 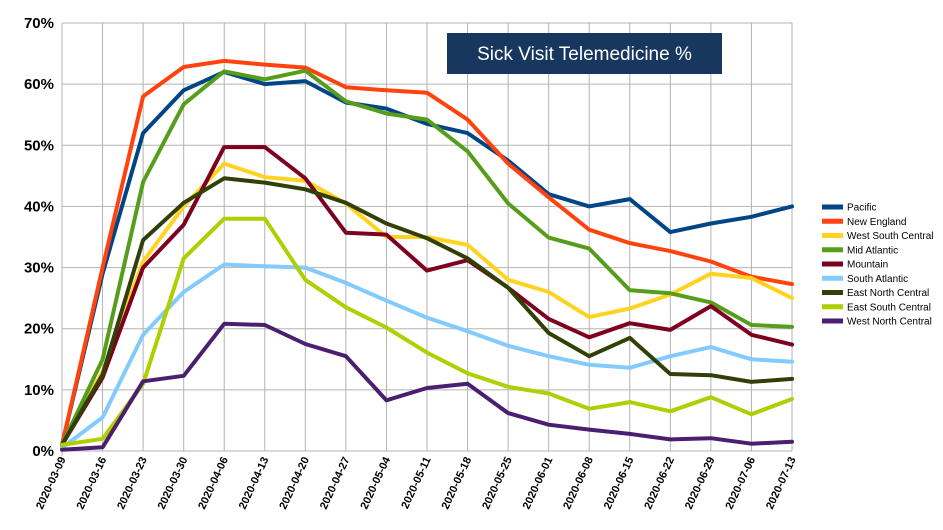 What do you see at coordinates (39, 237) in the screenshot?
I see `y-axis-ticks: 0% 10% 20% 30% 40% 50% 60% 70%` at bounding box center [39, 237].